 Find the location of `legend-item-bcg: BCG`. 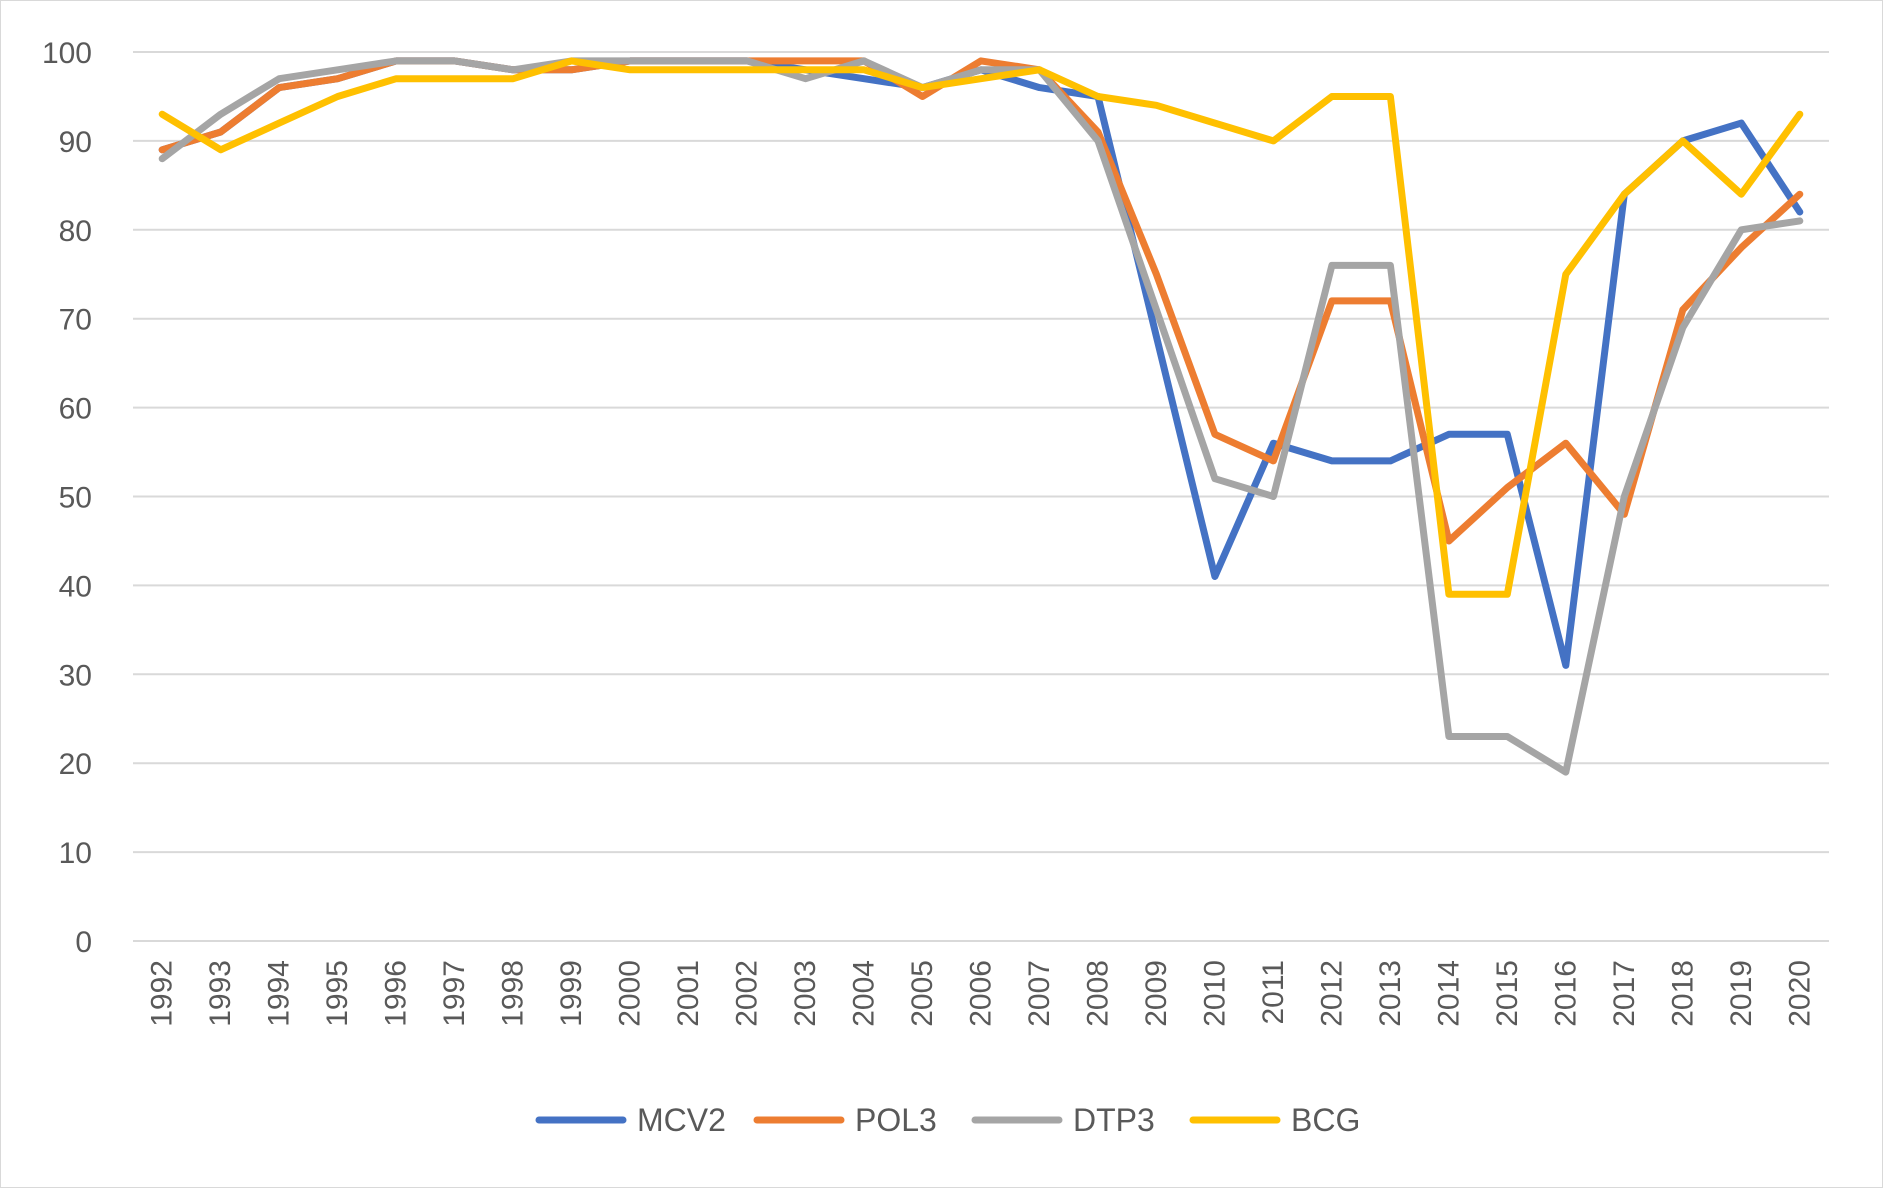

legend-item-bcg: BCG is located at coordinates (1274, 1120).